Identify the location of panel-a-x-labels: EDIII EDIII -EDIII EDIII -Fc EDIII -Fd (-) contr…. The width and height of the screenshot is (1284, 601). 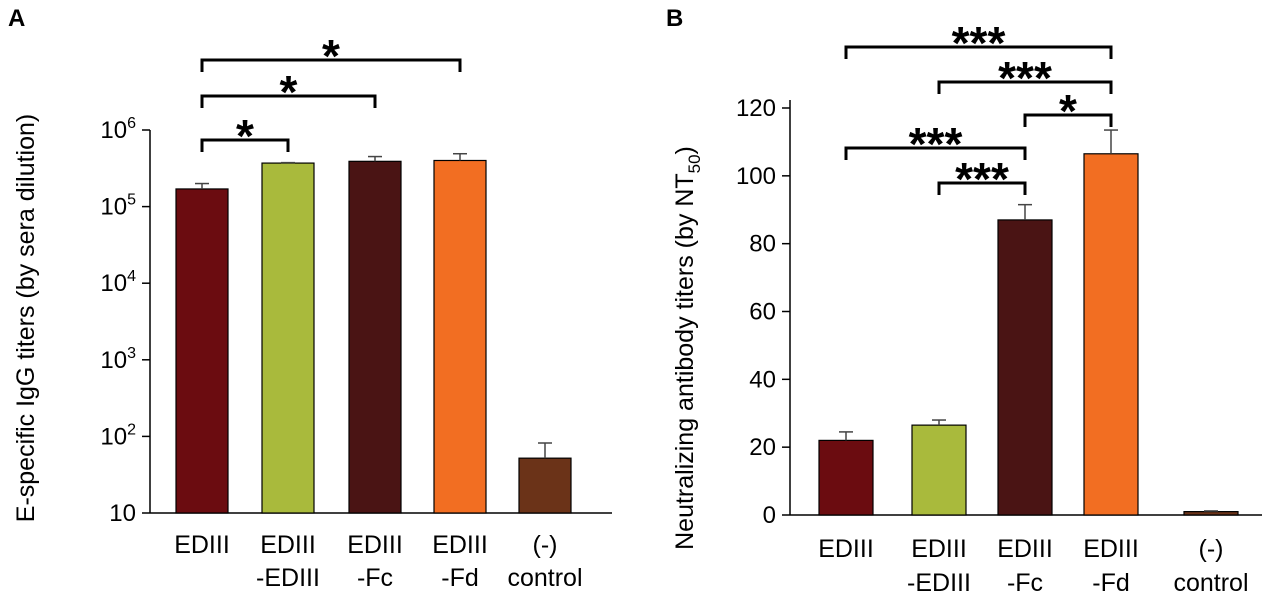
(378, 561).